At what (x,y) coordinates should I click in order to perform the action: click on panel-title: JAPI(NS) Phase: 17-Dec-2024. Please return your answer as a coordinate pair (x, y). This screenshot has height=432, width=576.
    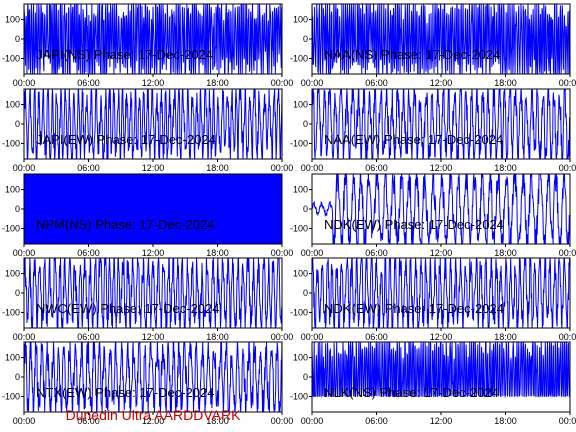
    Looking at the image, I should click on (124, 54).